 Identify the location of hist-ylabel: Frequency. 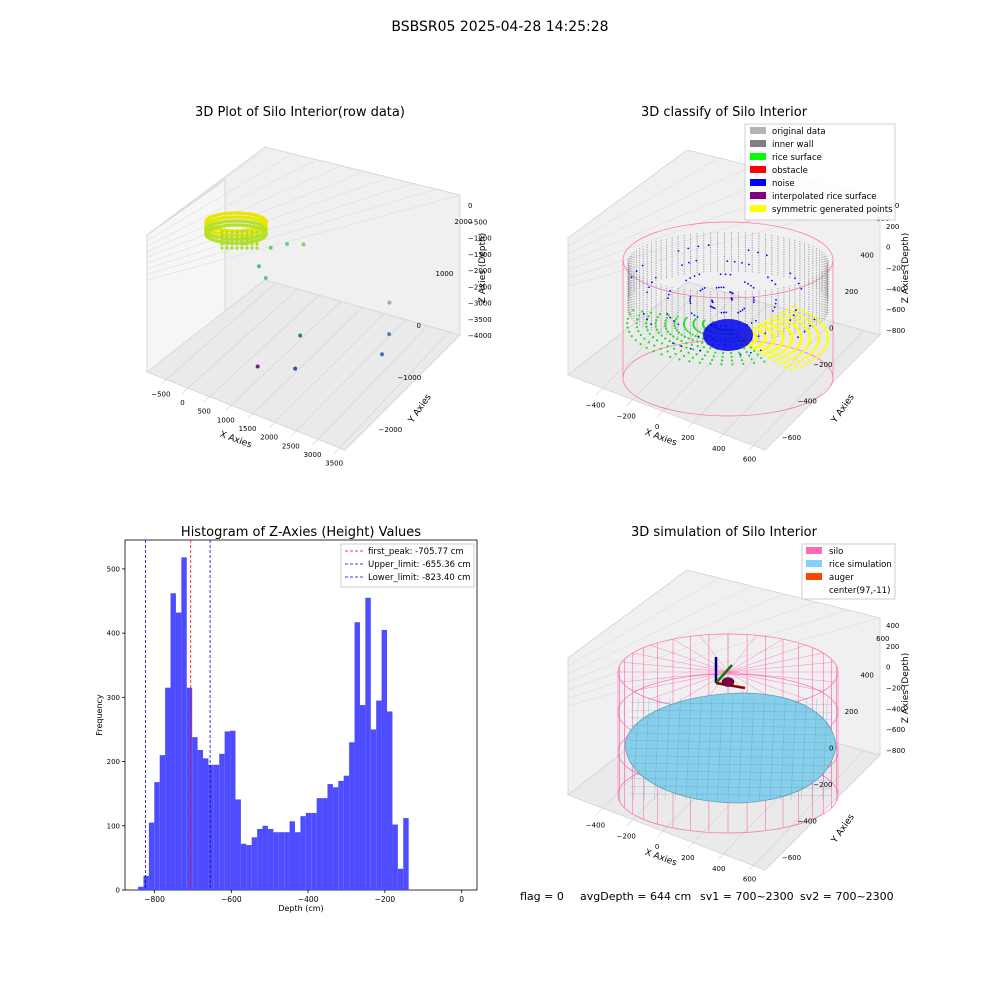
(99, 715).